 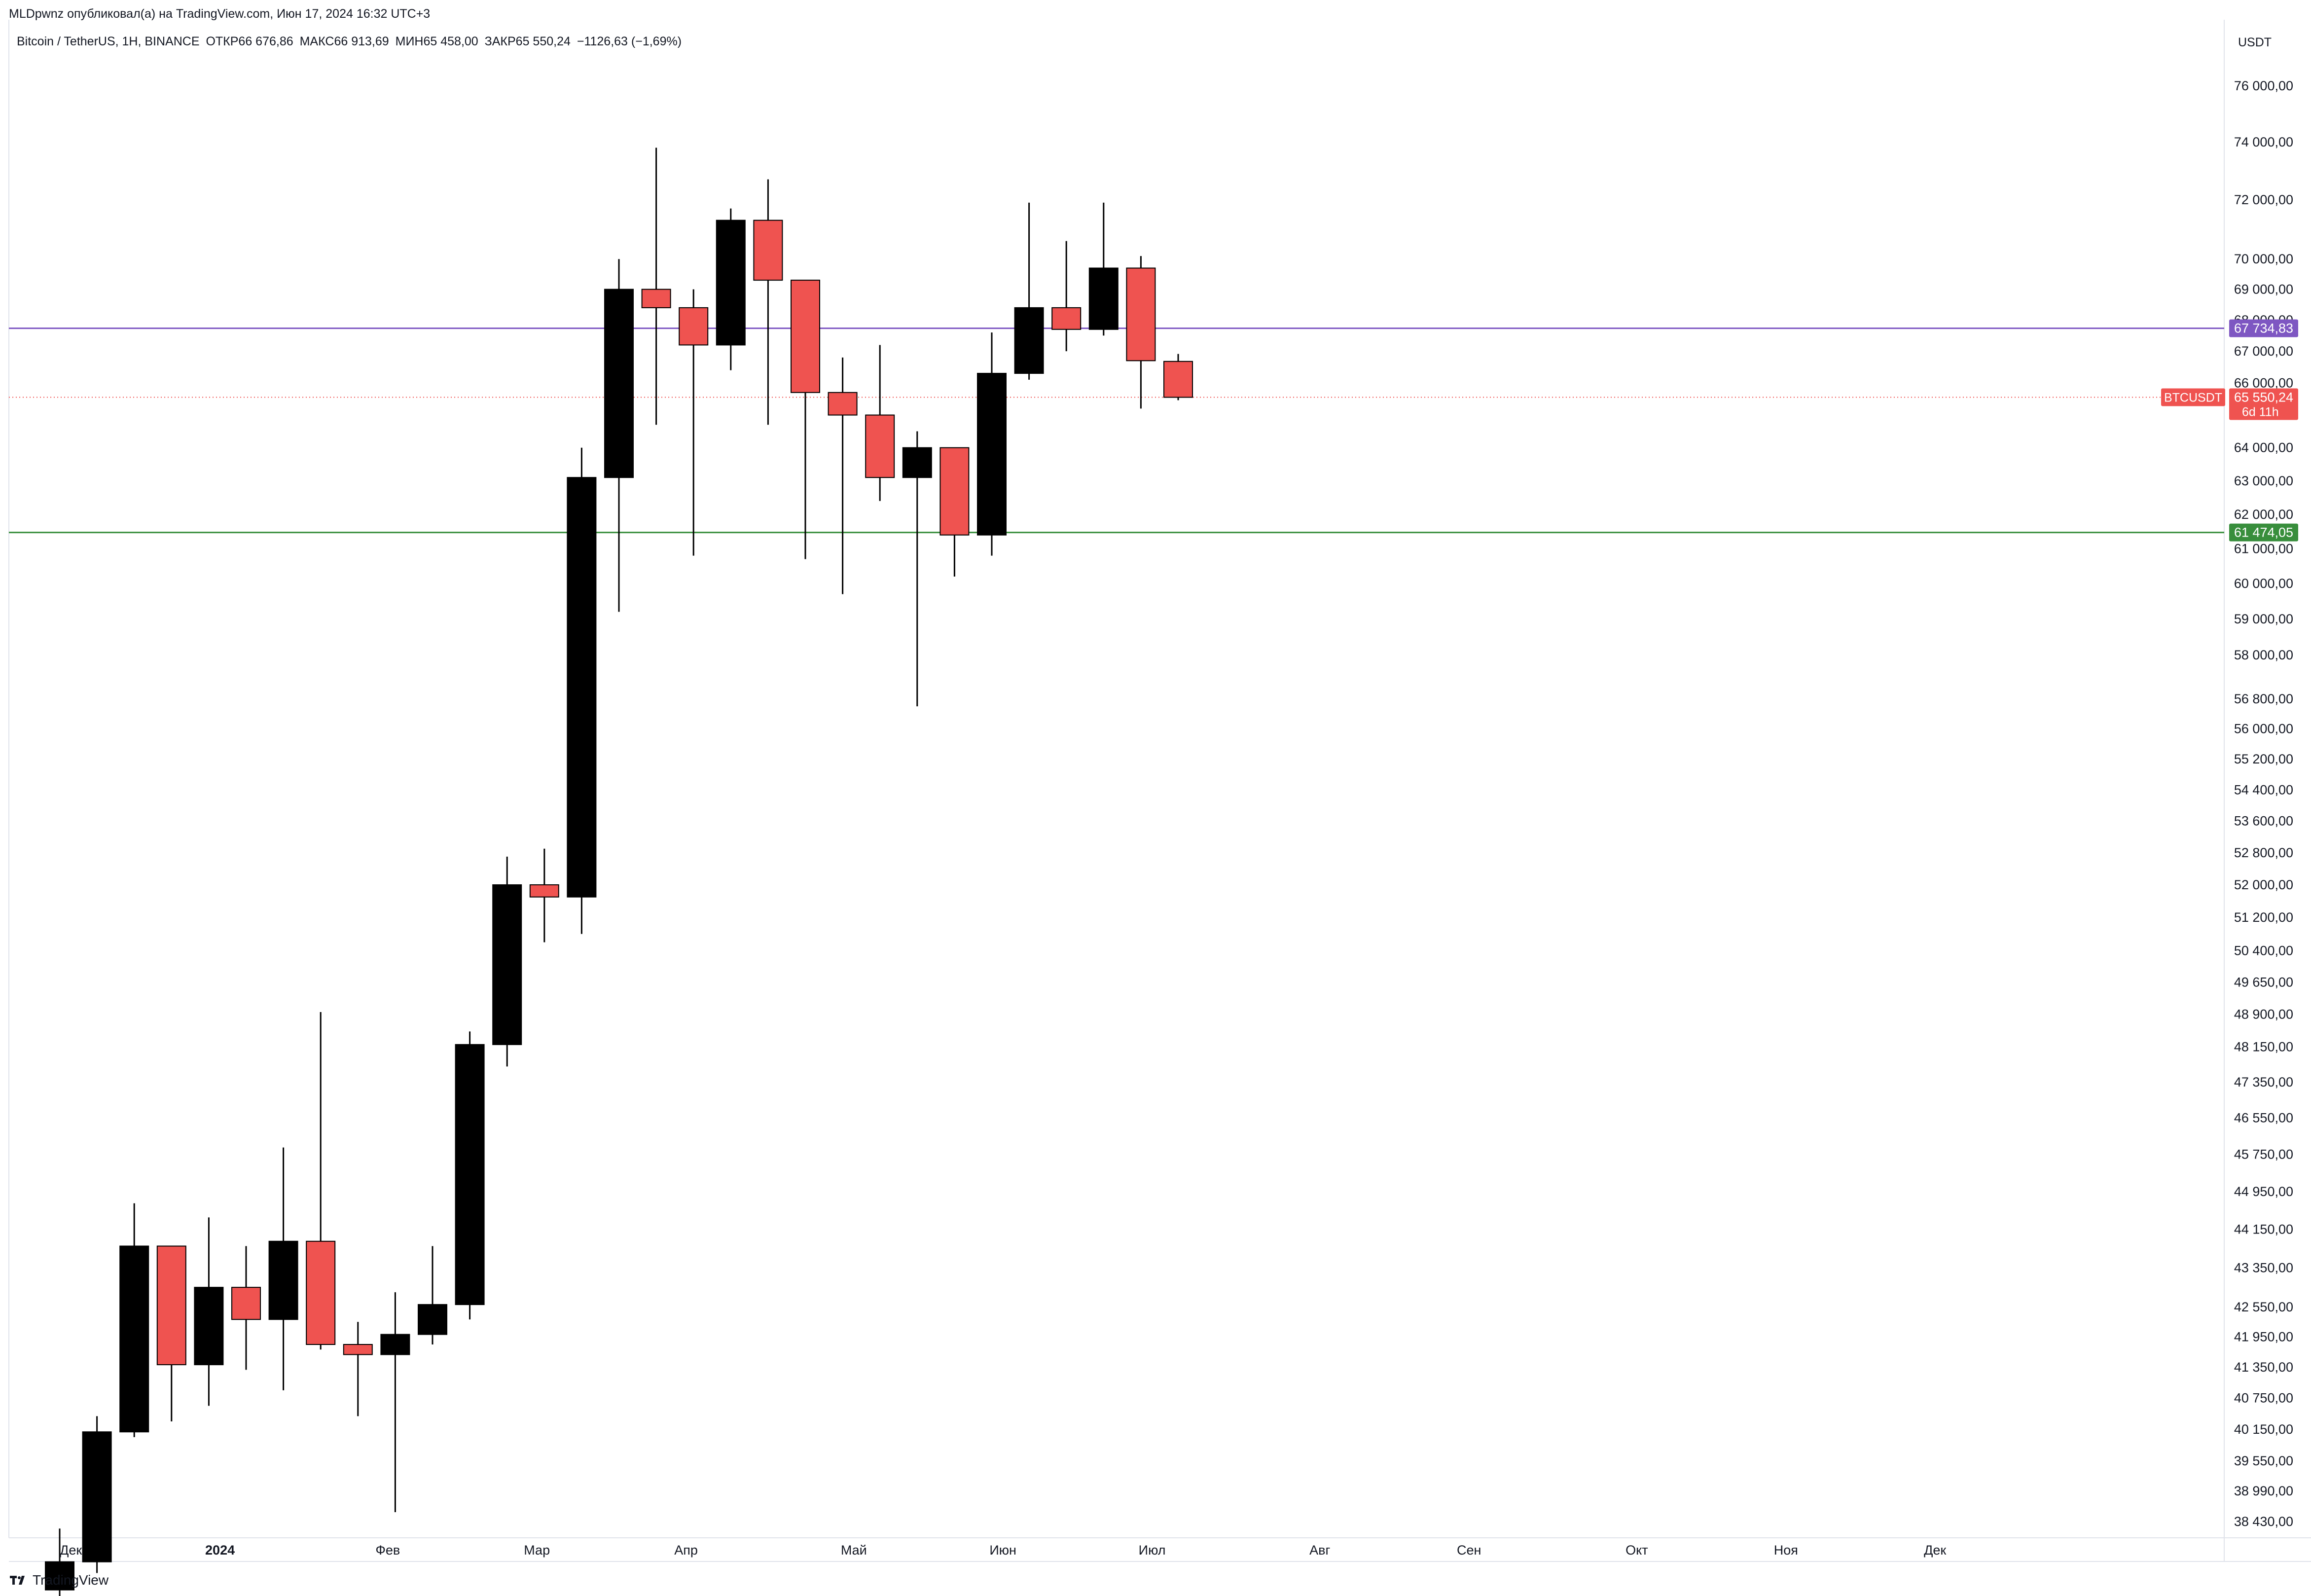 What do you see at coordinates (2263, 382) in the screenshot?
I see `price-tick-label: 66 000,00` at bounding box center [2263, 382].